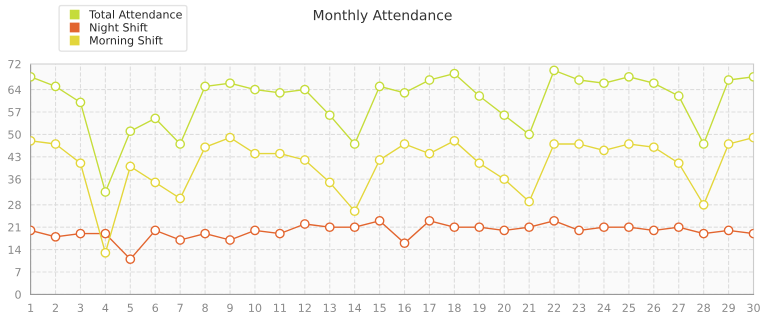 The image size is (765, 320). I want to click on x-tick-label: 2, so click(55, 308).